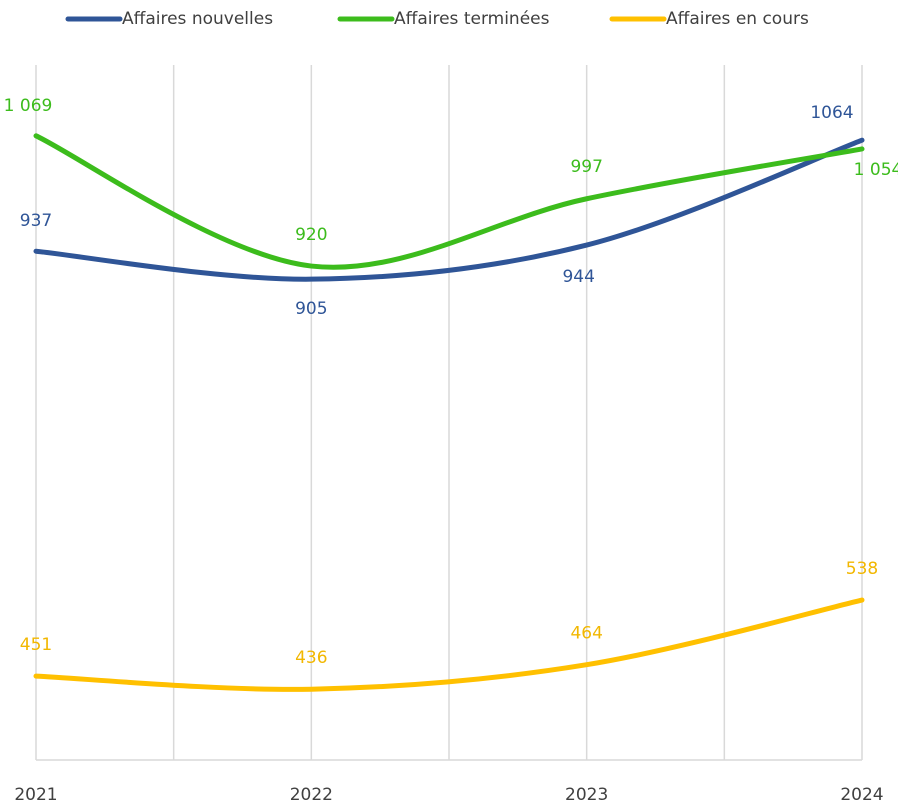  Describe the element at coordinates (311, 309) in the screenshot. I see `data-label: 905` at that location.